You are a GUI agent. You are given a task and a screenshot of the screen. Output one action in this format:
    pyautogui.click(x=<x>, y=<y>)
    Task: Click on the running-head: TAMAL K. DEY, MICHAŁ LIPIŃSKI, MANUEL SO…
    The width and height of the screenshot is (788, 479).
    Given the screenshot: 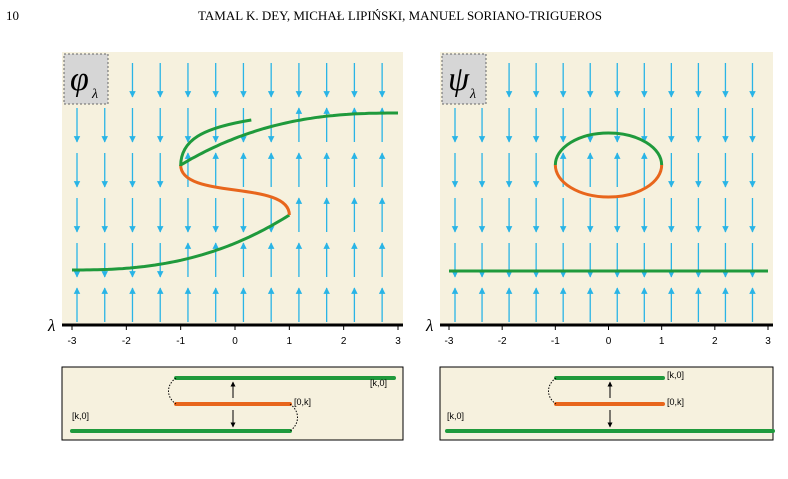 What is the action you would take?
    pyautogui.click(x=400, y=15)
    